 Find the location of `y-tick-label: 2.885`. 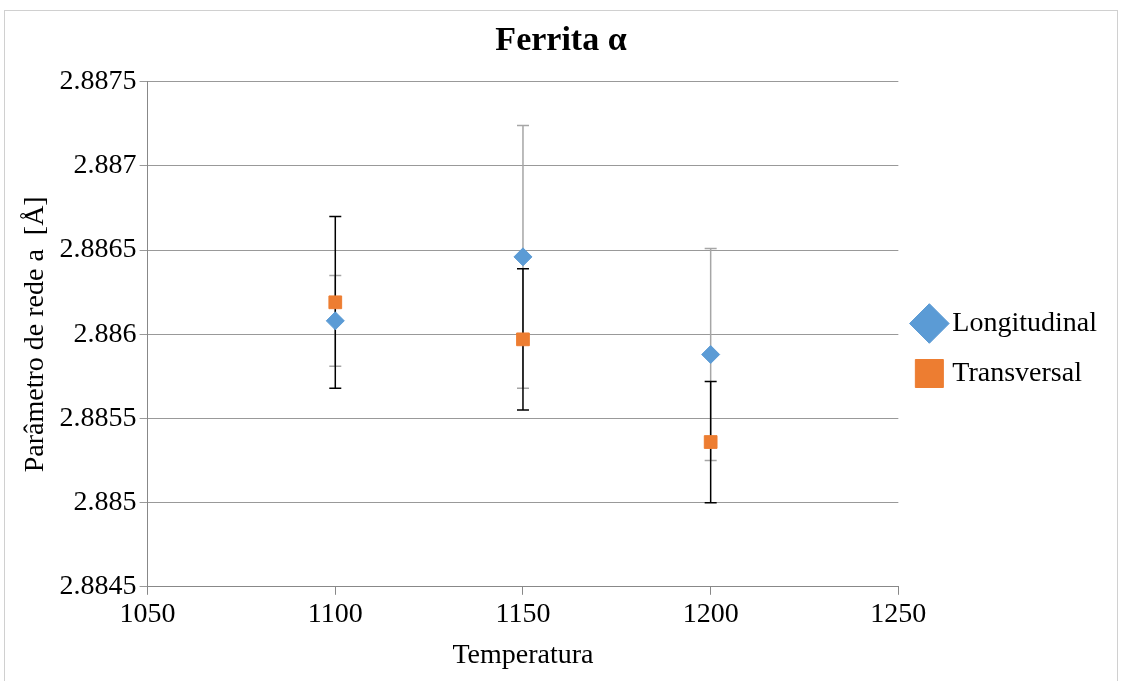

y-tick-label: 2.885 is located at coordinates (105, 500).